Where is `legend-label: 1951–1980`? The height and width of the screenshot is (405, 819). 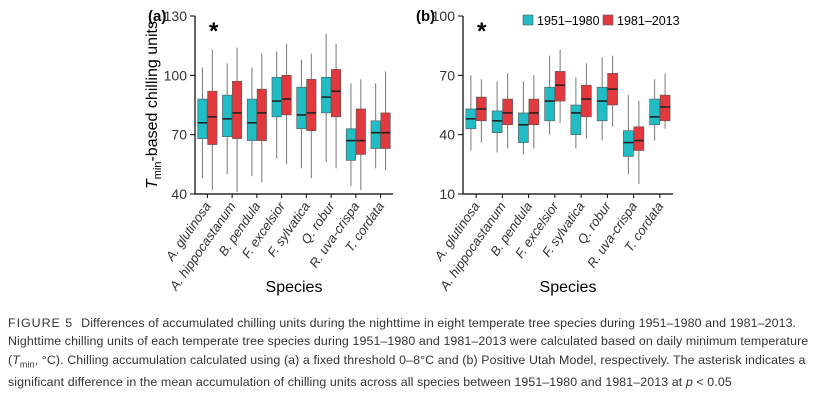 legend-label: 1951–1980 is located at coordinates (568, 21).